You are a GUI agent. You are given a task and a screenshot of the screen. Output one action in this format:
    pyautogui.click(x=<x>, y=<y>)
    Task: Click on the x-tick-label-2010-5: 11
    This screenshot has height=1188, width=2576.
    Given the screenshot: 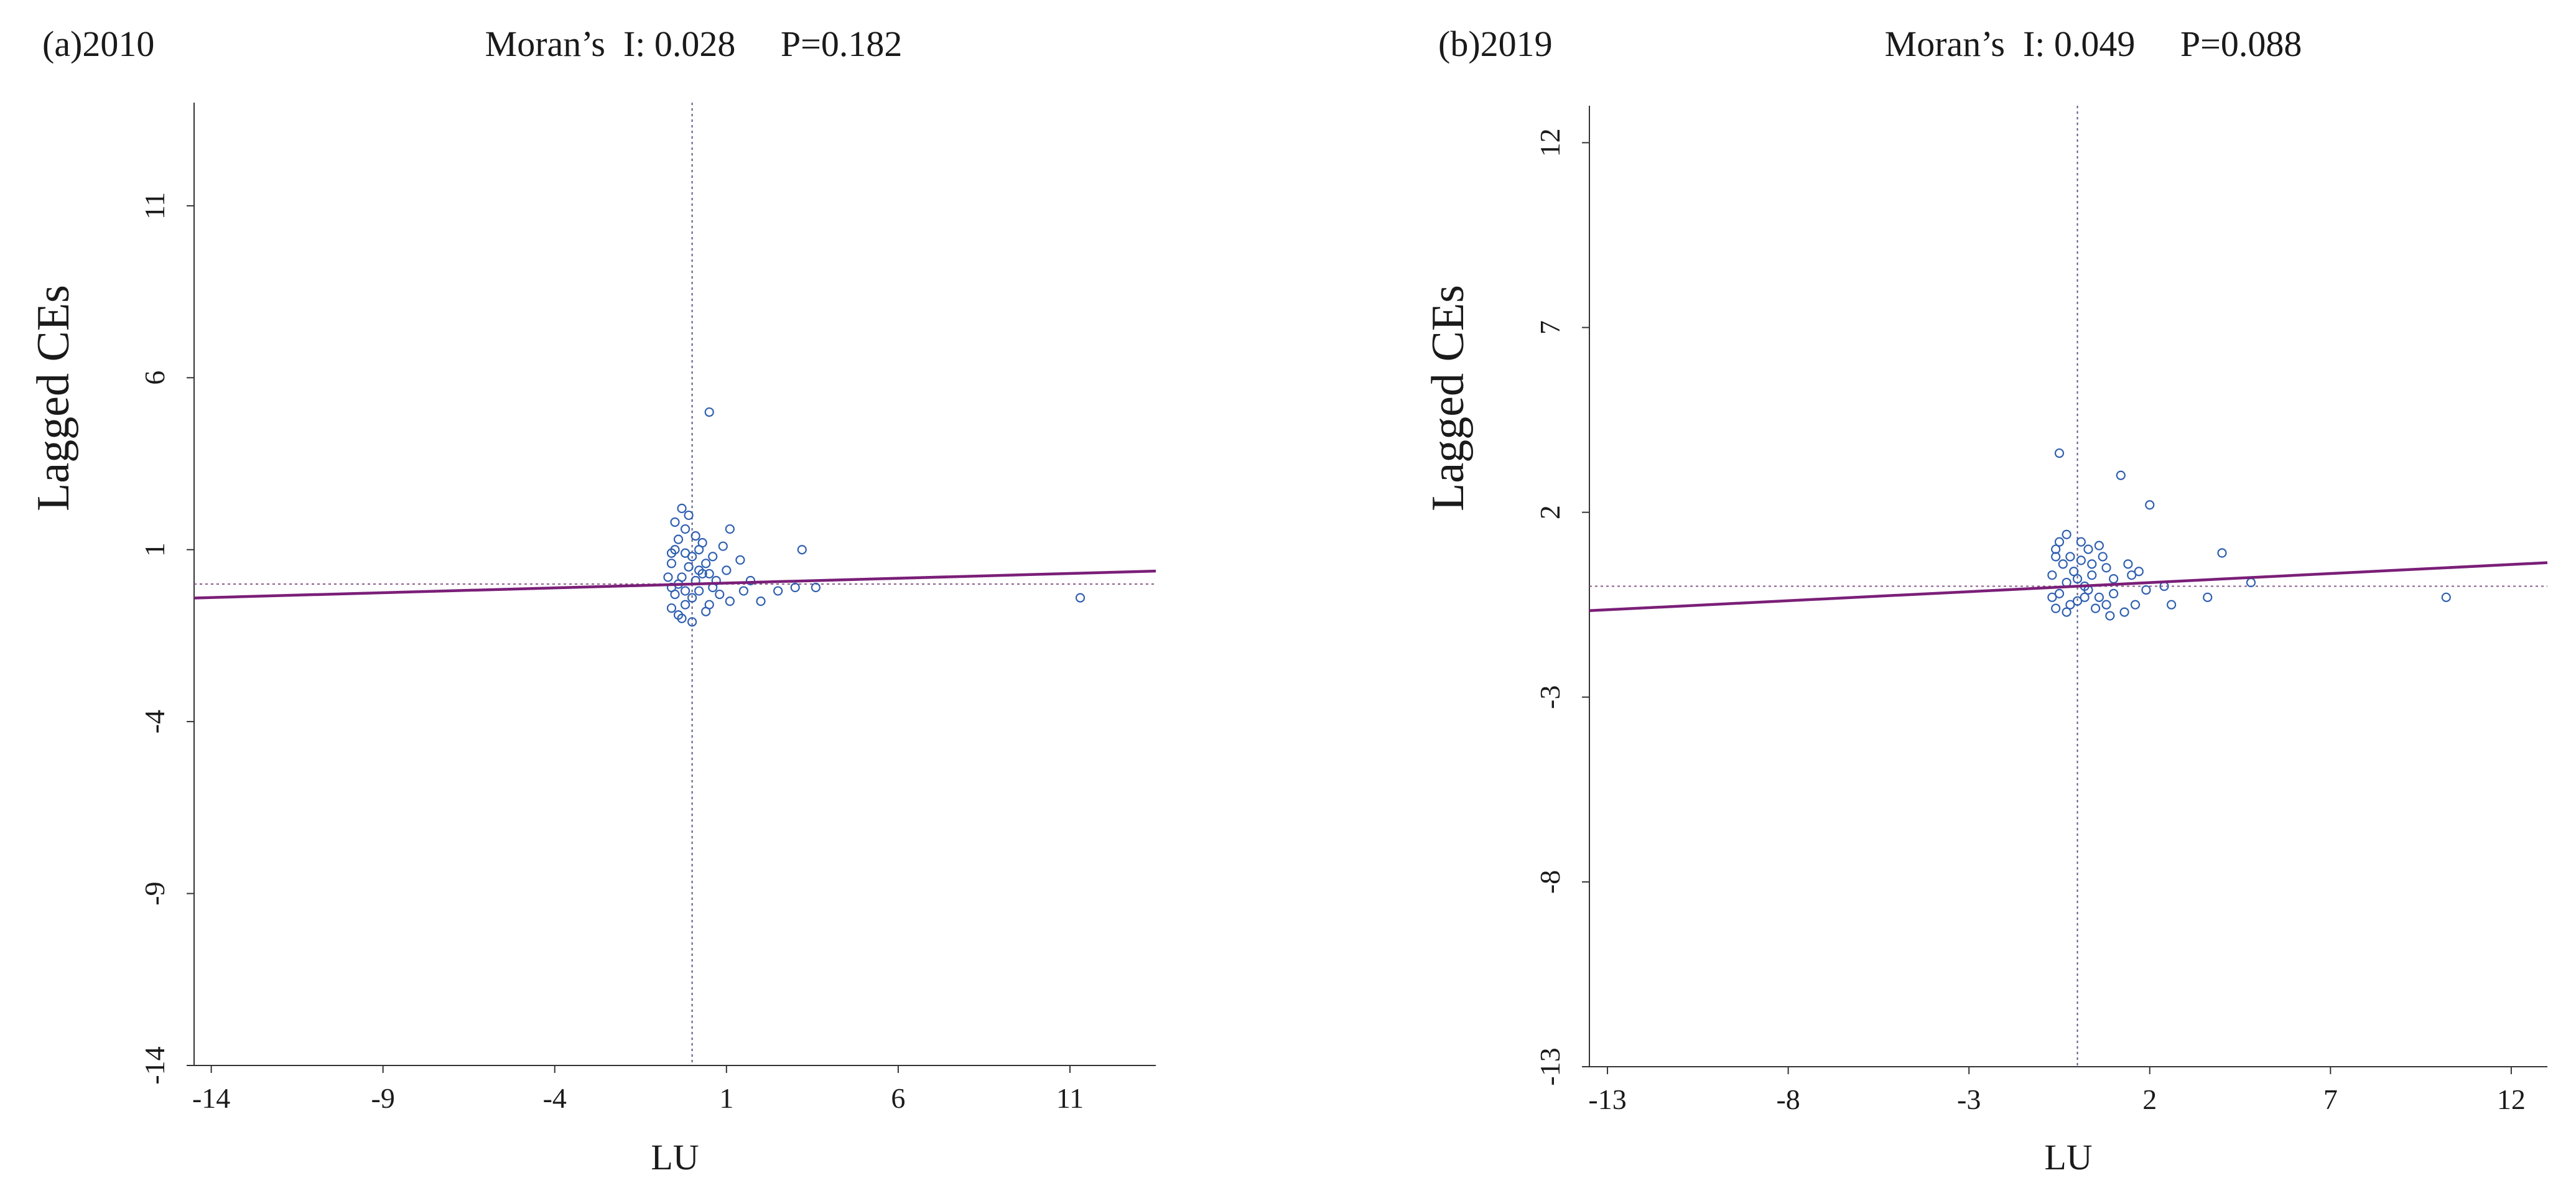 What is the action you would take?
    pyautogui.click(x=1070, y=1098)
    